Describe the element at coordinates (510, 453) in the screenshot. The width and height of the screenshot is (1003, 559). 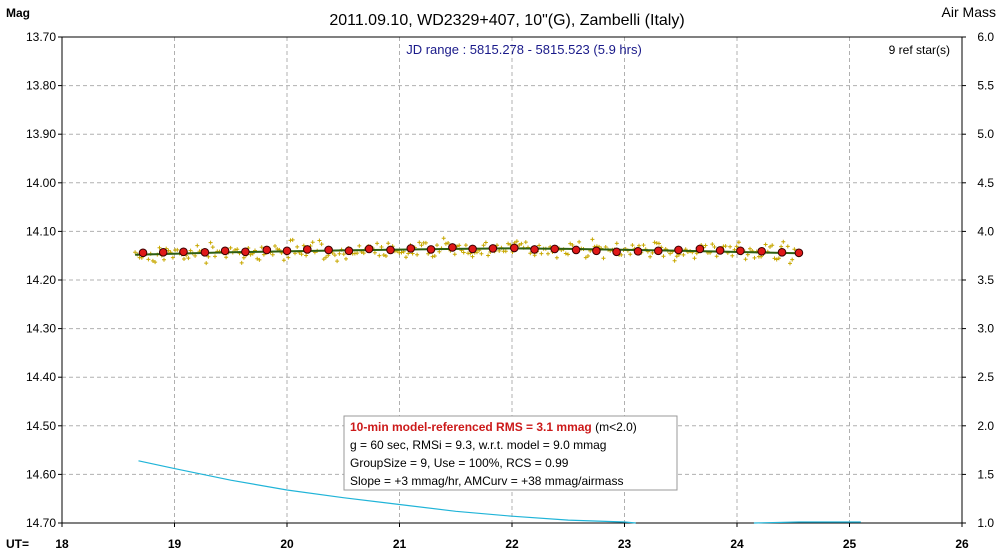
I see `info-box-frame` at that location.